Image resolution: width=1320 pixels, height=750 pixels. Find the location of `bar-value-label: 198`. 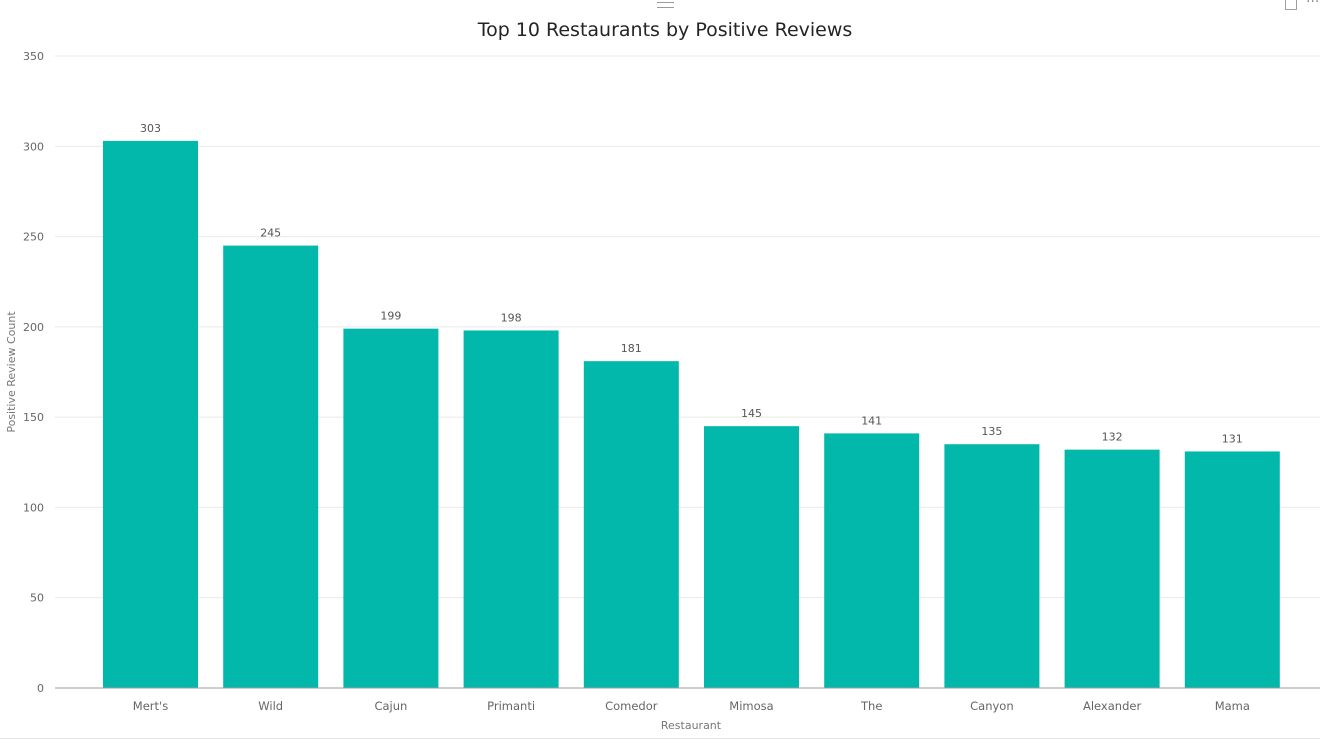

bar-value-label: 198 is located at coordinates (511, 317).